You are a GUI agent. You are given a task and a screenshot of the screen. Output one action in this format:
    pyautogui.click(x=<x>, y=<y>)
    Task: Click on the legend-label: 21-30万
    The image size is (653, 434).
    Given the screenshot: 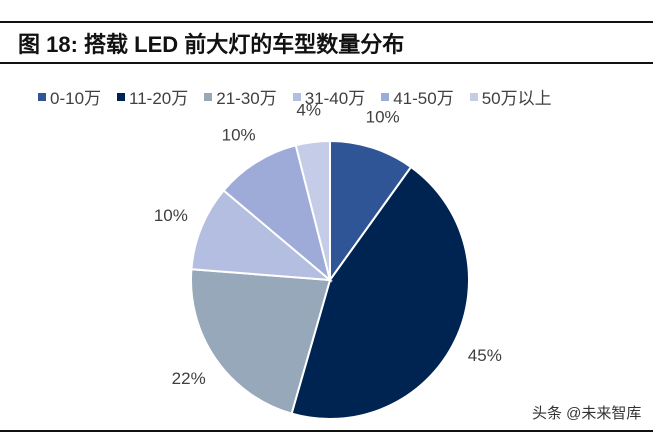 What is the action you would take?
    pyautogui.click(x=246, y=98)
    